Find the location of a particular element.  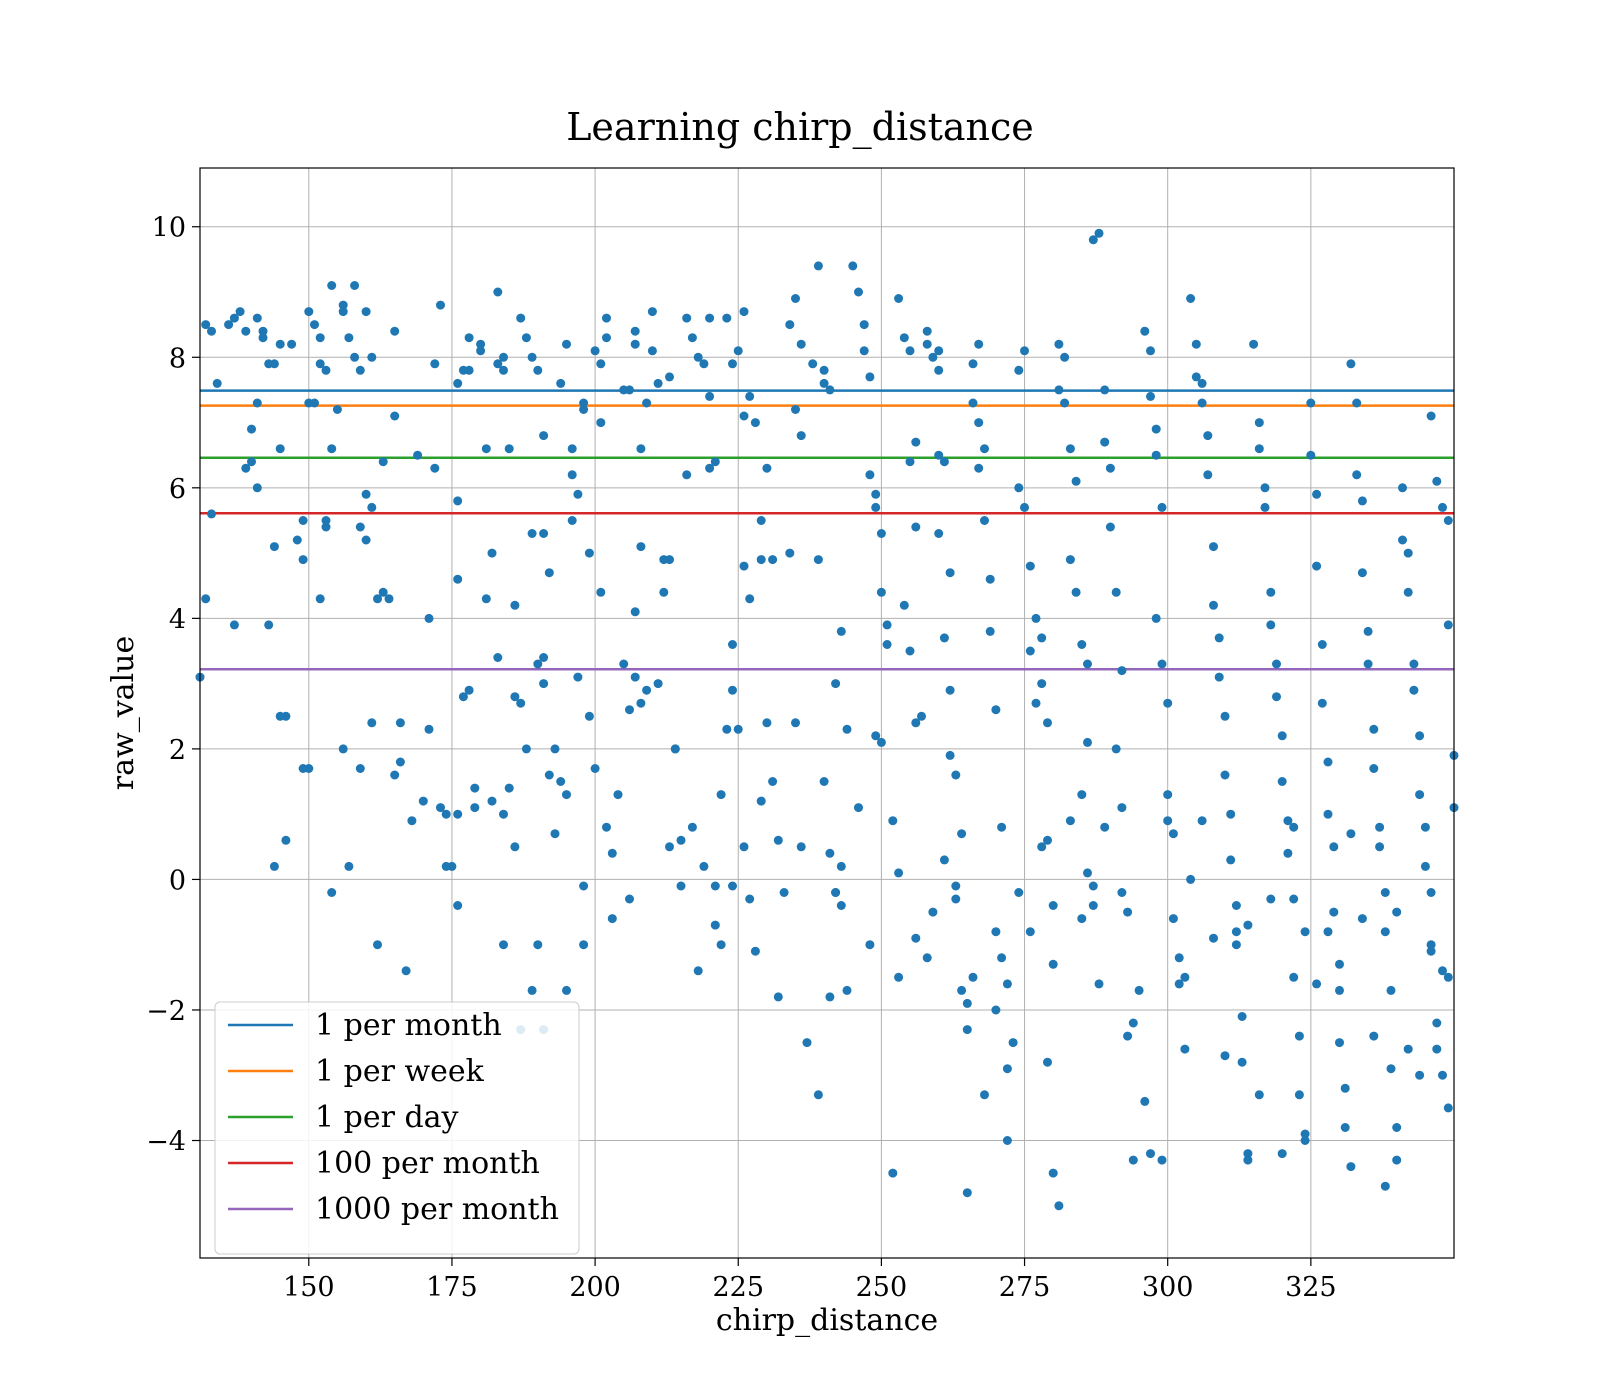

legend-label: 1 per week is located at coordinates (400, 1071).